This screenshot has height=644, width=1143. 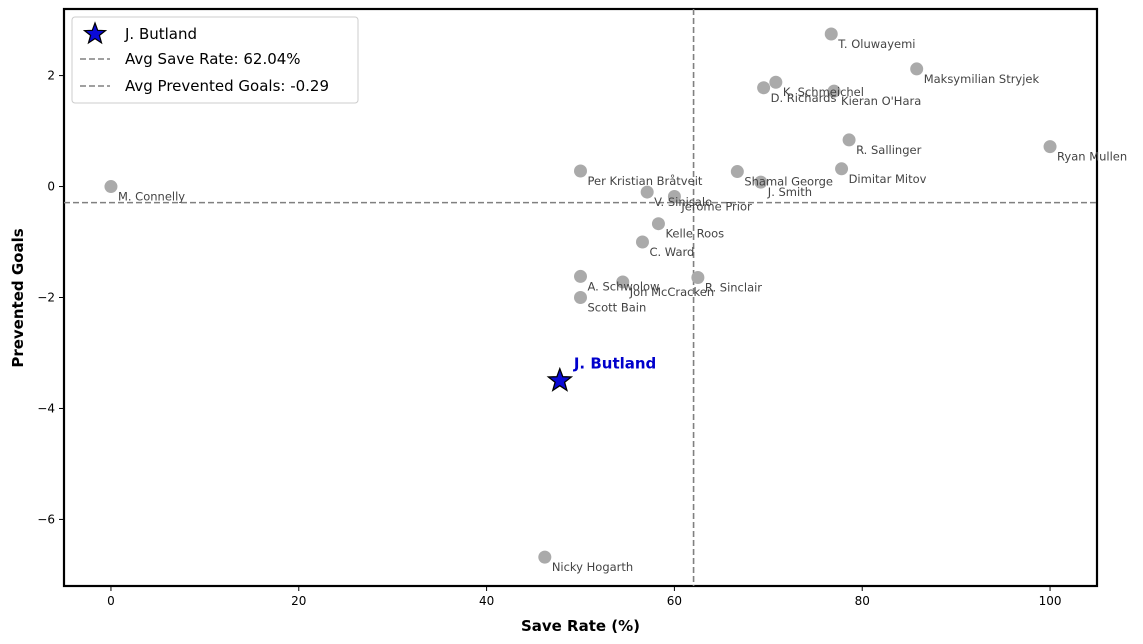 What do you see at coordinates (601, 373) in the screenshot?
I see `highlight-group: J. Butland` at bounding box center [601, 373].